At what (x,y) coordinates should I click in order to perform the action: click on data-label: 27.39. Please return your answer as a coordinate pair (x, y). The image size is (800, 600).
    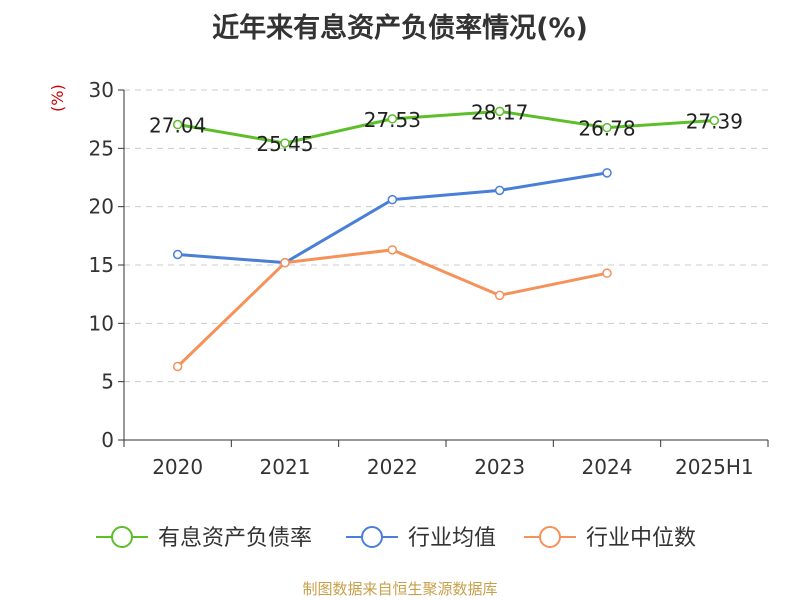
    Looking at the image, I should click on (714, 121).